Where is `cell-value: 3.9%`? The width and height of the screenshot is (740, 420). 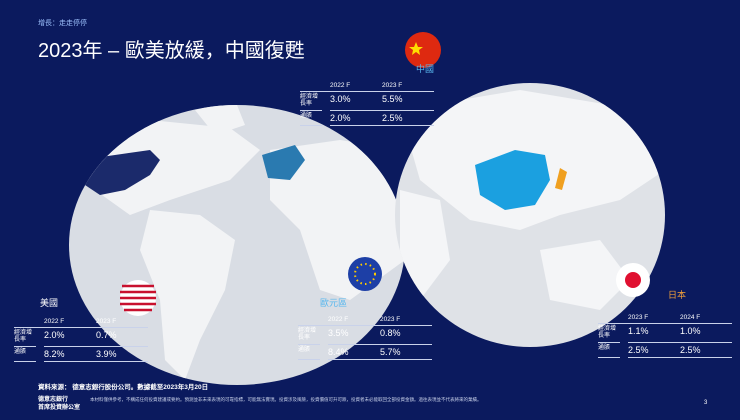
cell-value: 3.9% is located at coordinates (122, 354).